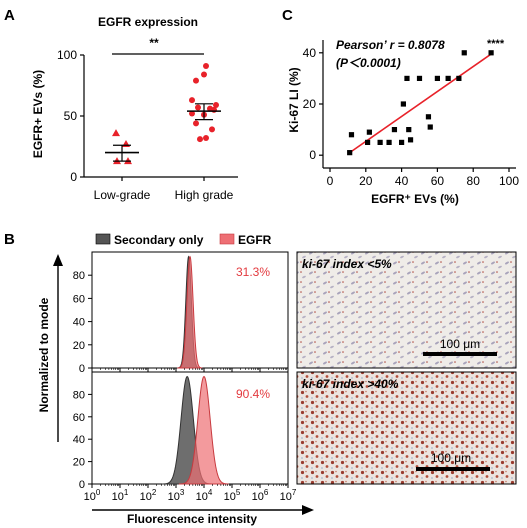  What do you see at coordinates (330, 181) in the screenshot?
I see `panel-c-xtick-label: 0` at bounding box center [330, 181].